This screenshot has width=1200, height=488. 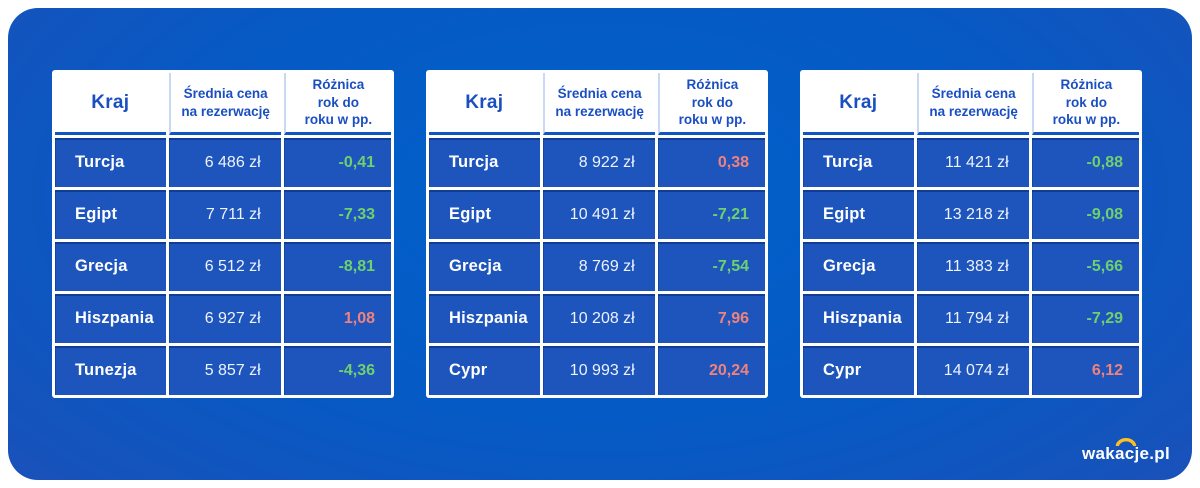 What do you see at coordinates (1085, 318) in the screenshot?
I see `diff-cell: -7,29` at bounding box center [1085, 318].